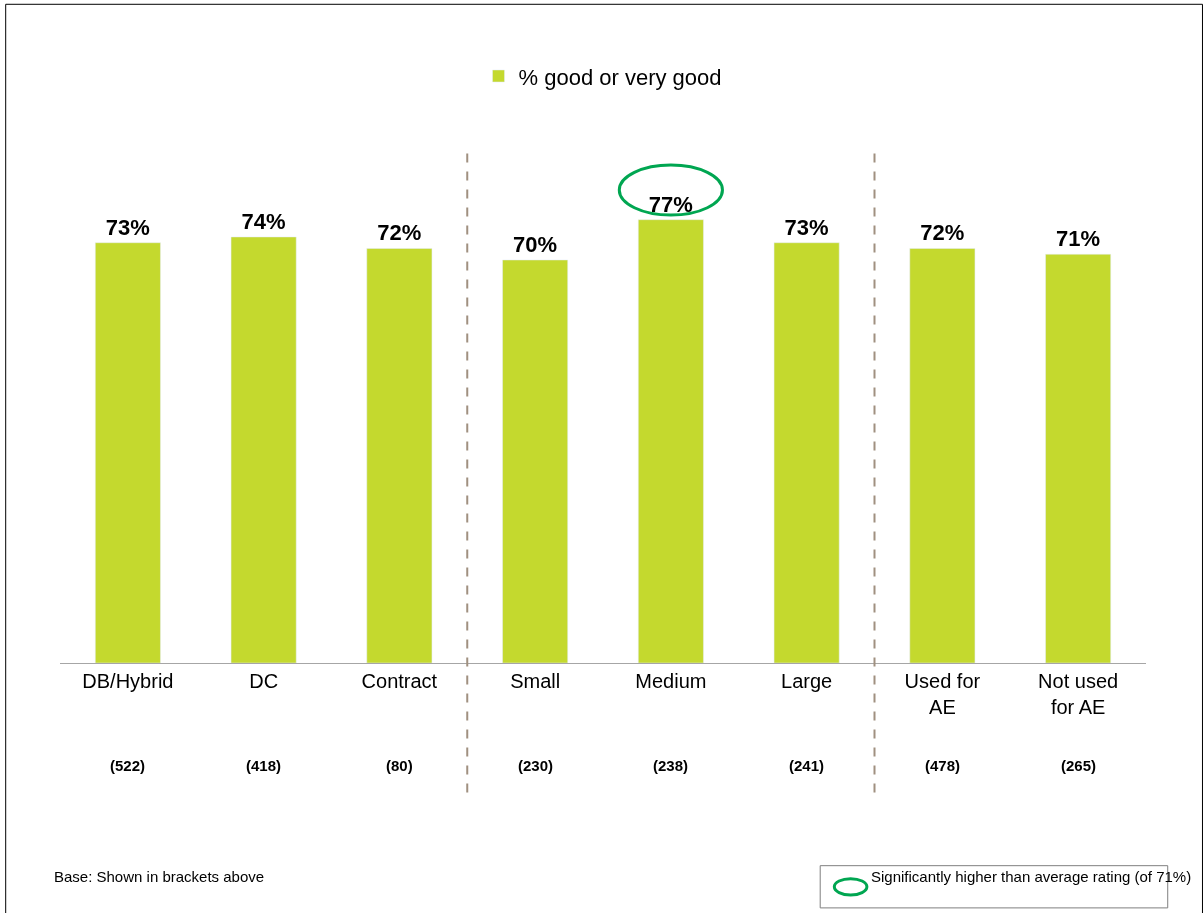  Describe the element at coordinates (128, 765) in the screenshot. I see `text: (522)` at that location.